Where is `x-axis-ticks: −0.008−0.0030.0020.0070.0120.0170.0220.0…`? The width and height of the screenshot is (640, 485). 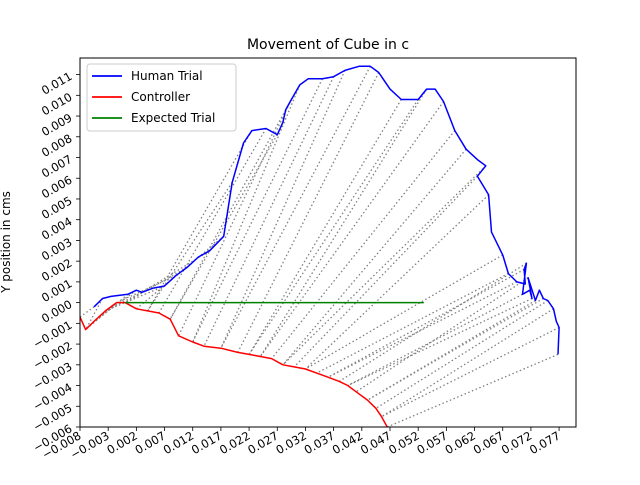
x-axis-ticks: −0.008−0.0030.0020.0070.0120.0170.0220.0… is located at coordinates (301, 444).